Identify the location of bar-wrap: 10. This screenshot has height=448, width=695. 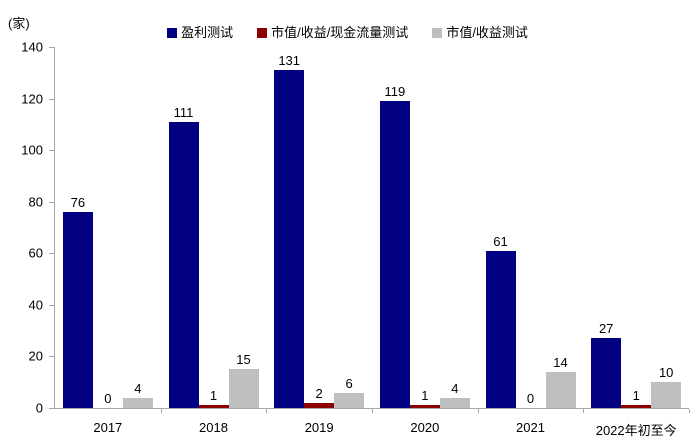
(666, 227).